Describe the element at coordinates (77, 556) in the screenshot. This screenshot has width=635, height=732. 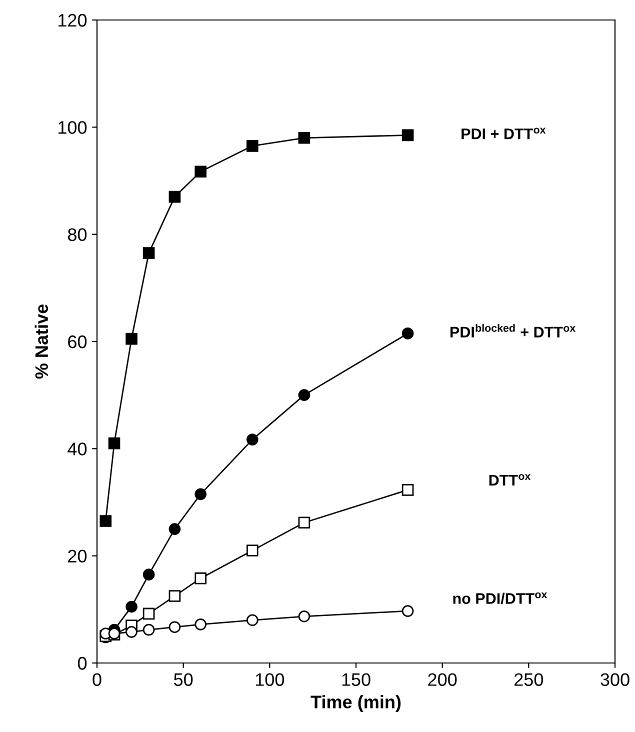
I see `y-tick-label: 20` at that location.